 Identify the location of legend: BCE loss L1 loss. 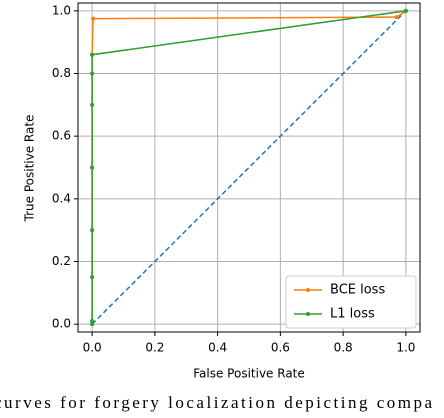
(351, 302).